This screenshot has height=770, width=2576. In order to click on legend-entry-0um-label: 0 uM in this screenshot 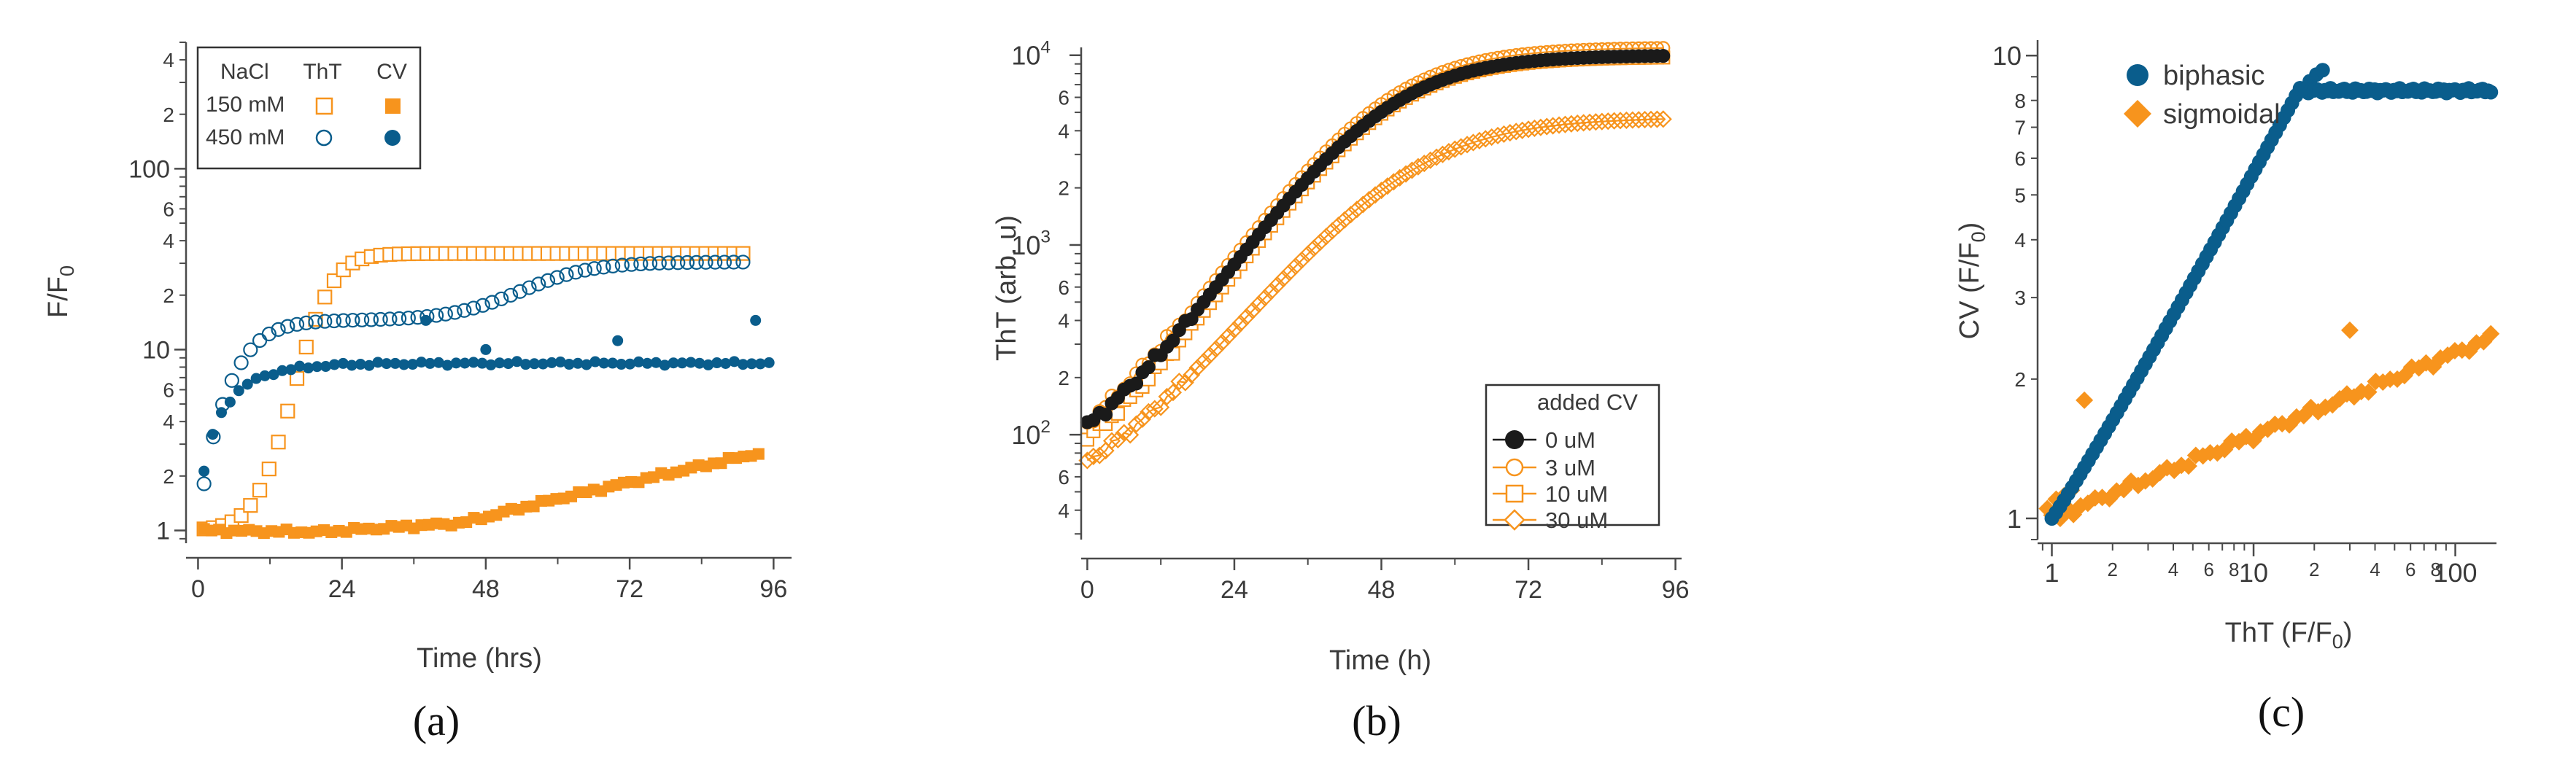, I will do `click(1570, 440)`.